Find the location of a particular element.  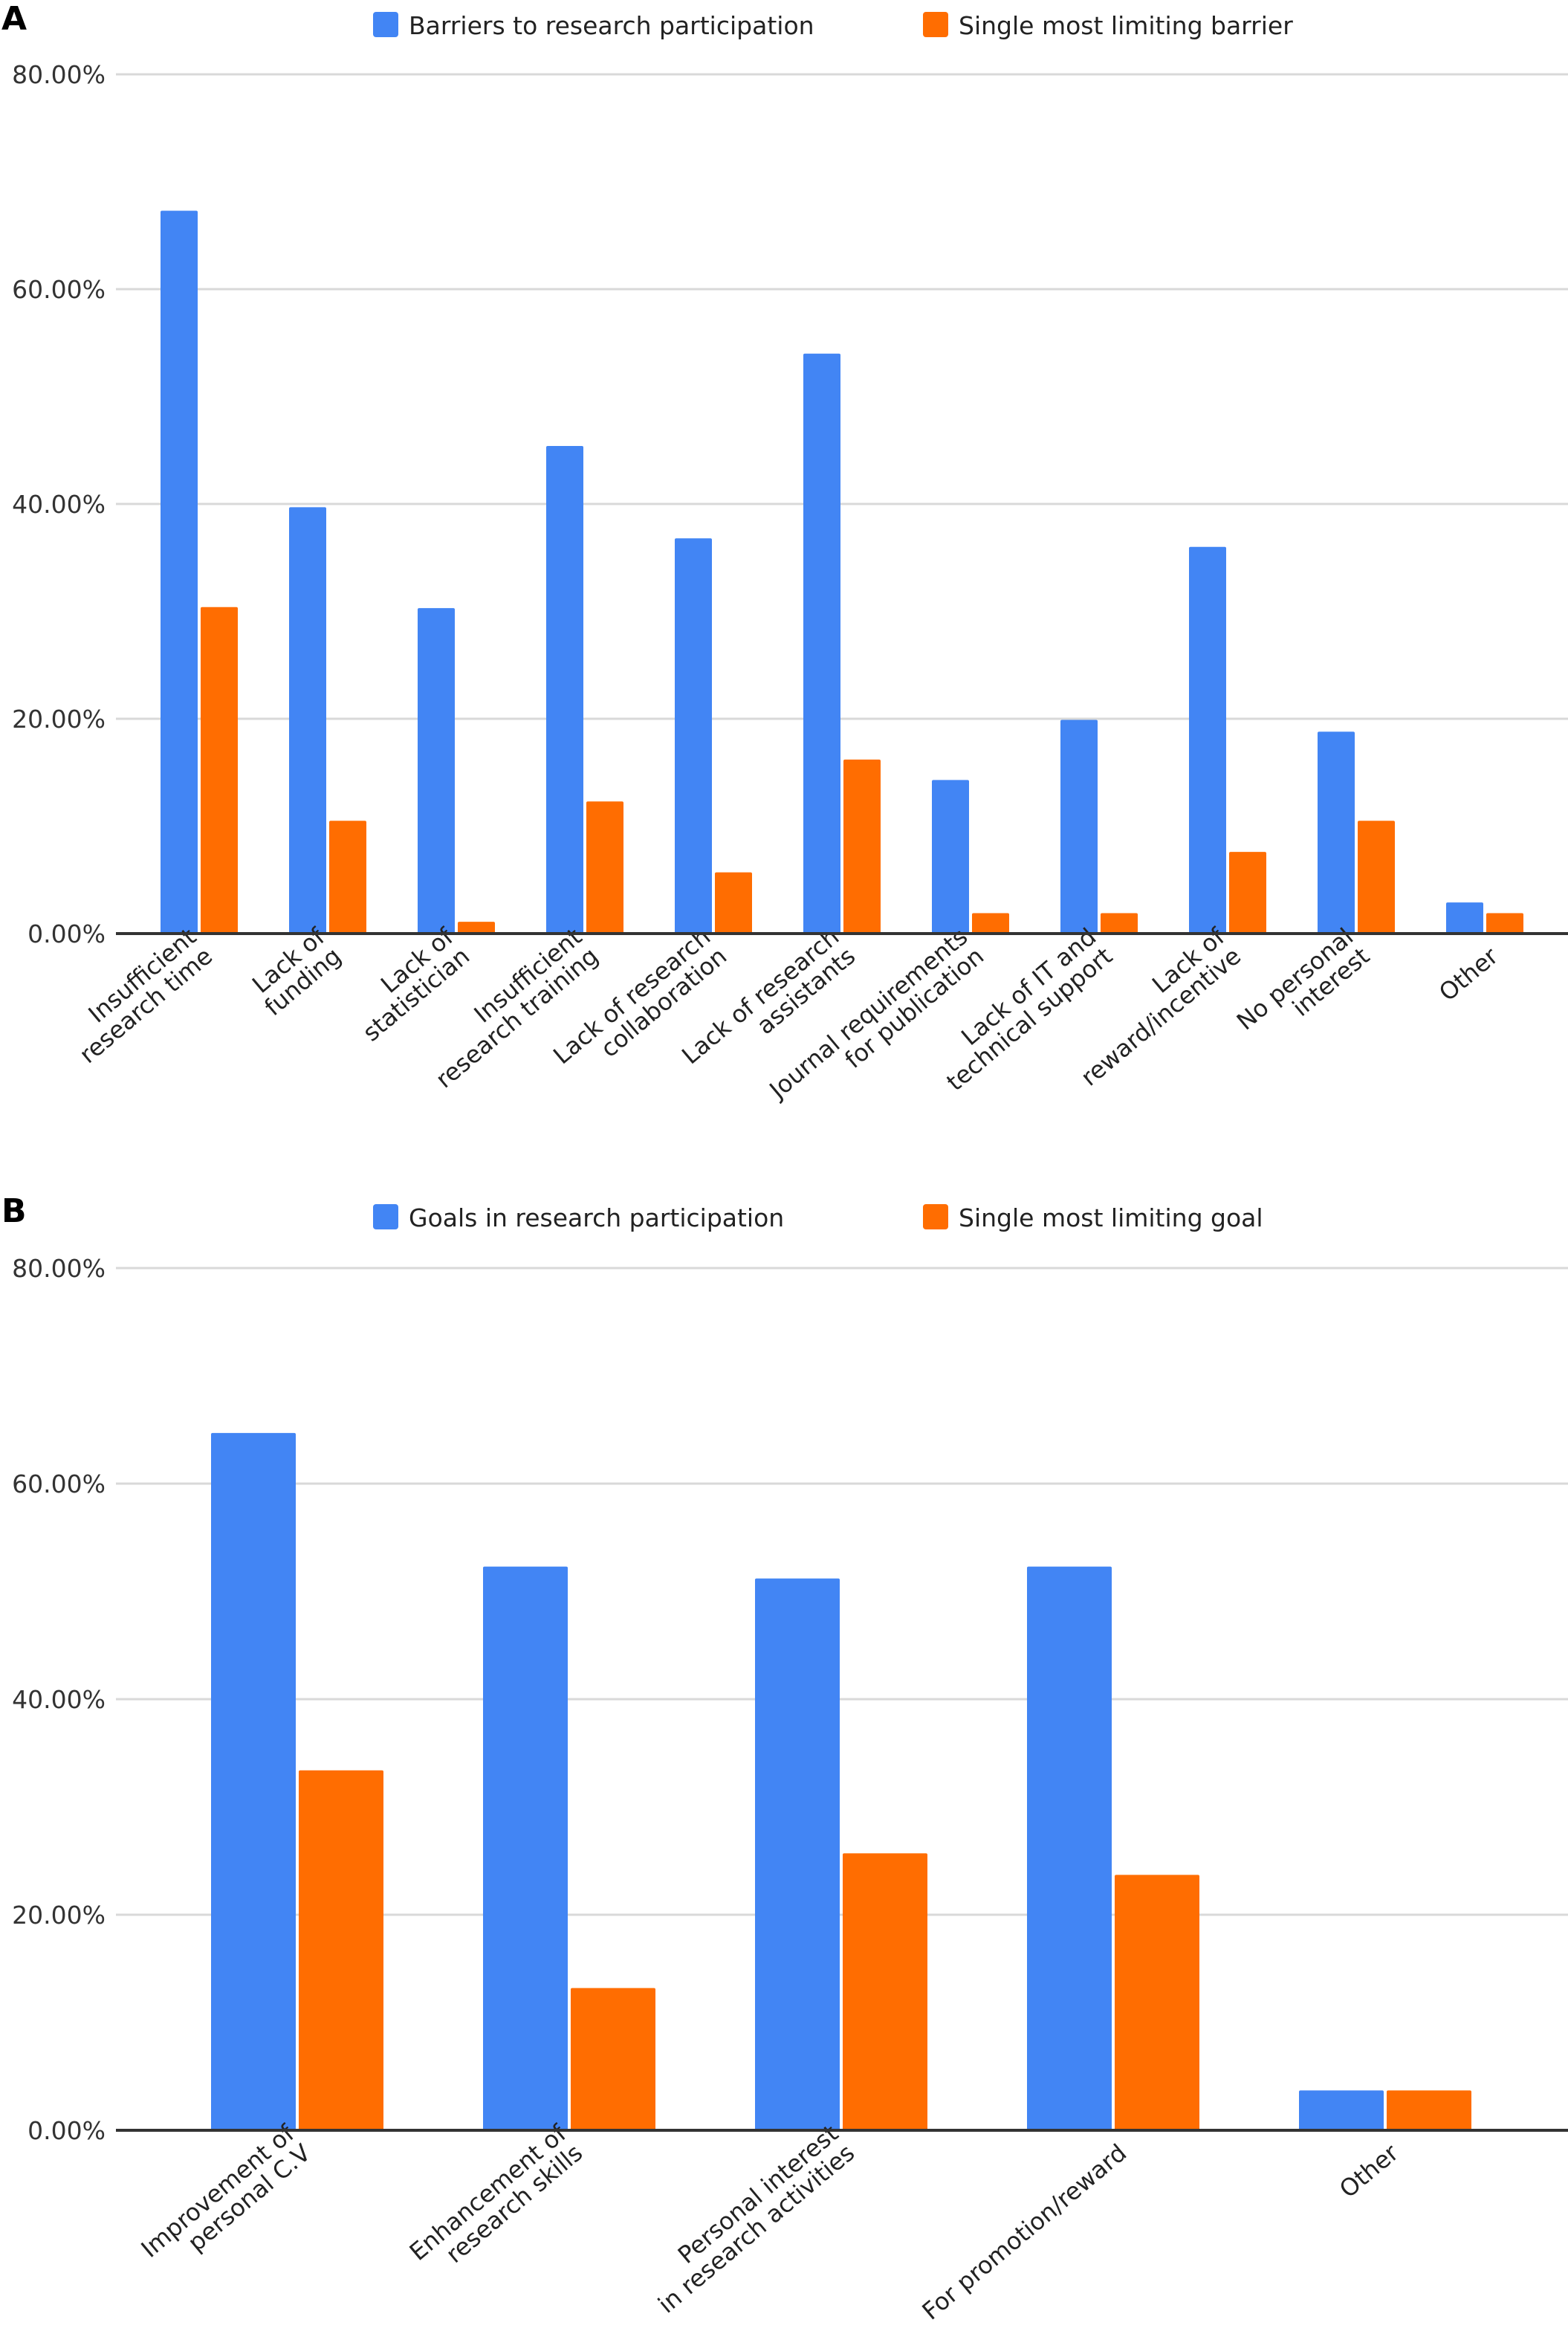

x-category-label: No personalinterest is located at coordinates (1303, 989).